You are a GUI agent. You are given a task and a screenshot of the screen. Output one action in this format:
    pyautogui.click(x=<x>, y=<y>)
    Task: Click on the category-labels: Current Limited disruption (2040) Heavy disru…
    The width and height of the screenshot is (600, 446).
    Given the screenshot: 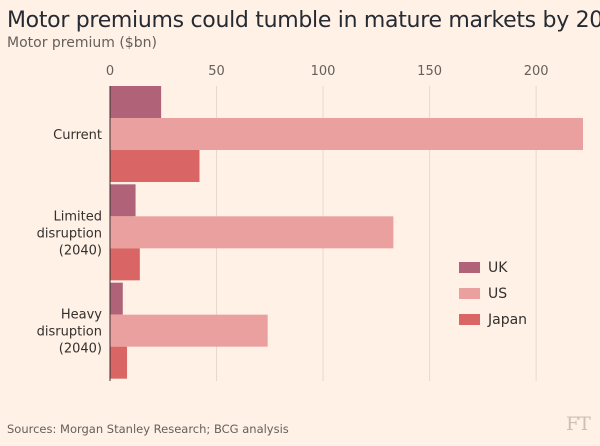 What is the action you would take?
    pyautogui.click(x=70, y=242)
    